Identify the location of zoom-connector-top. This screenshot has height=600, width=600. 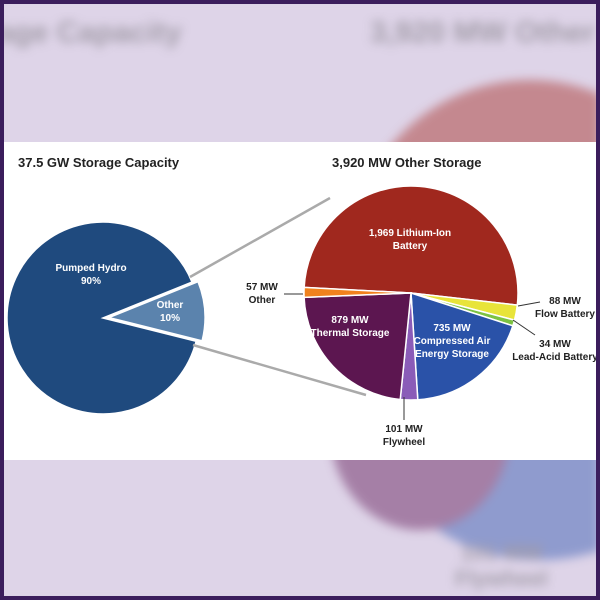
(260, 237).